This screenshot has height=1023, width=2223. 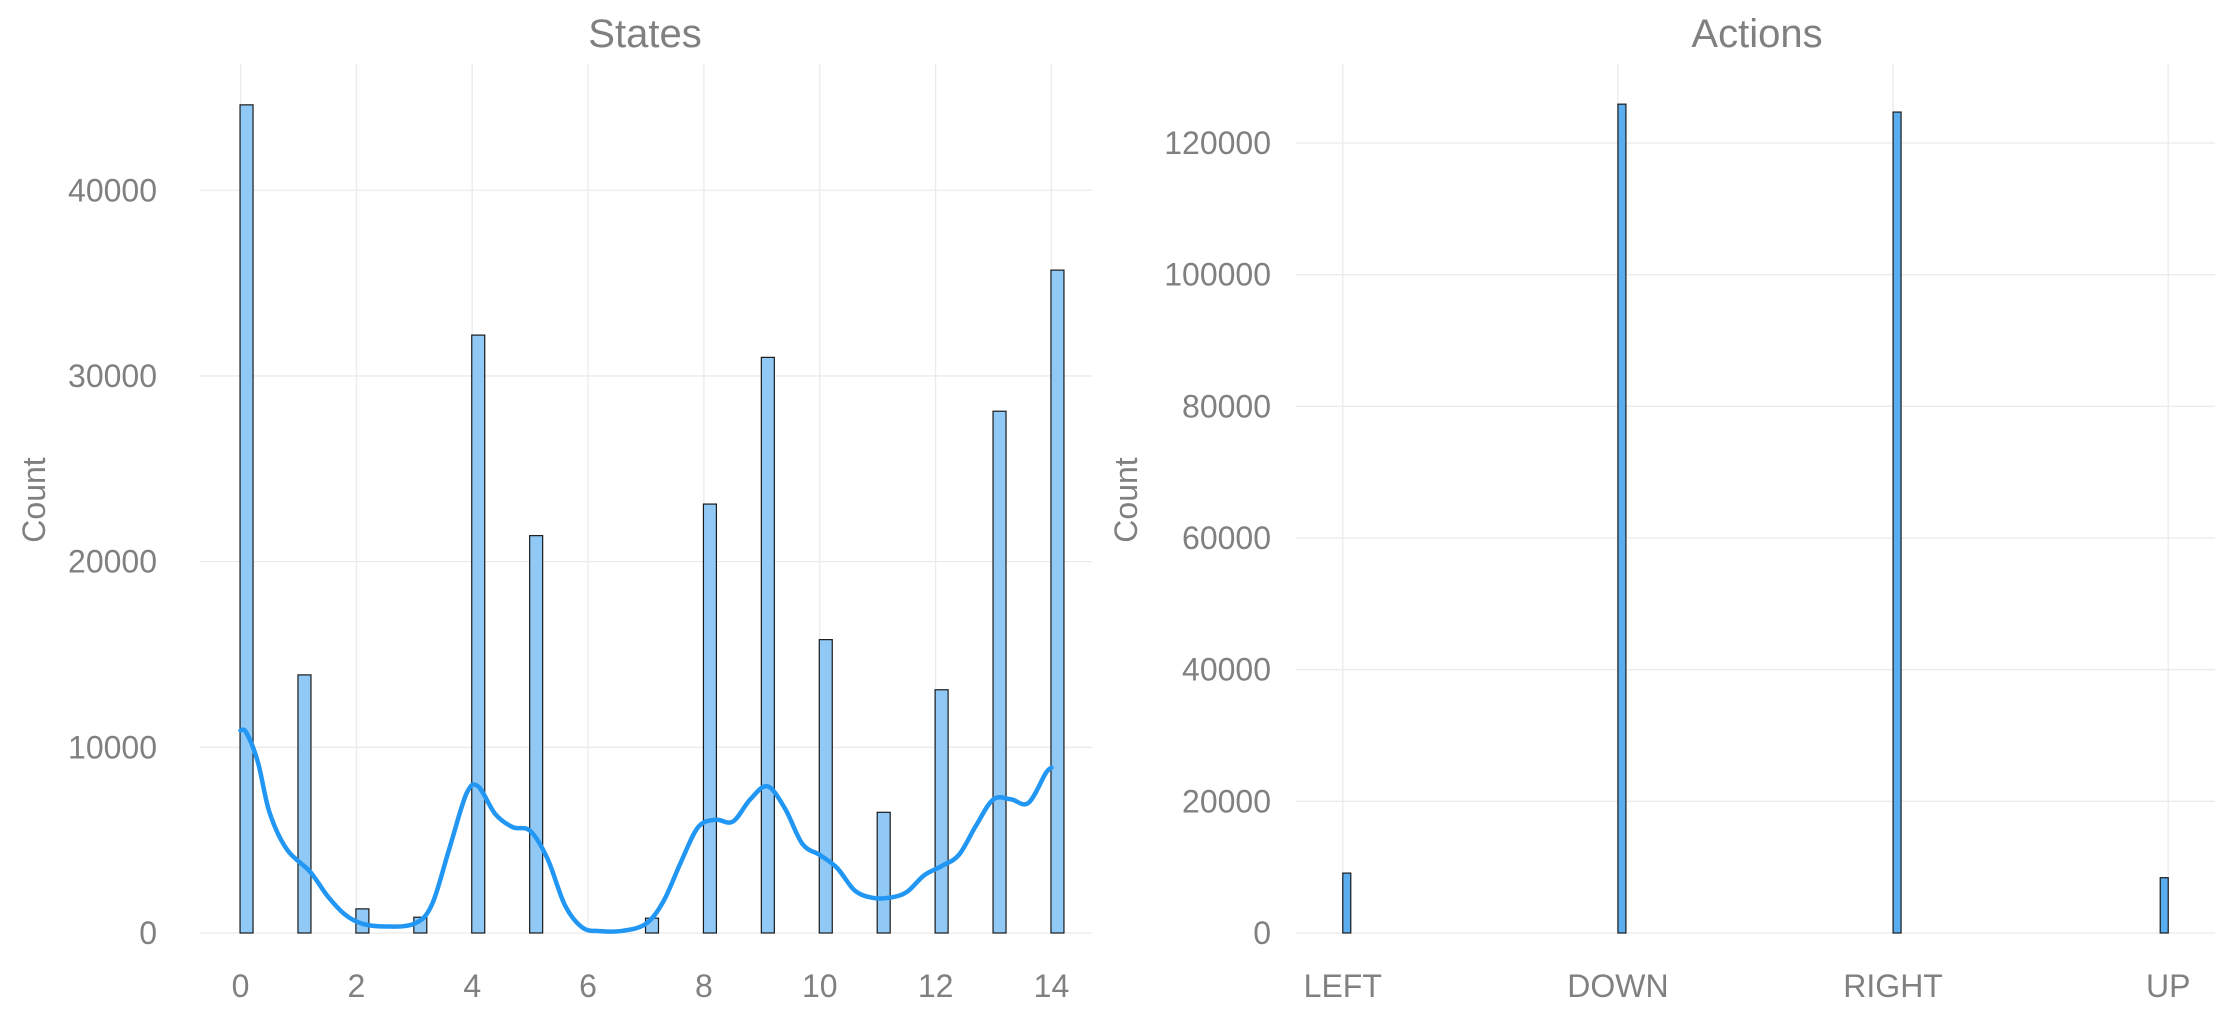 I want to click on states-x-tick-14: 14, so click(x=1052, y=986).